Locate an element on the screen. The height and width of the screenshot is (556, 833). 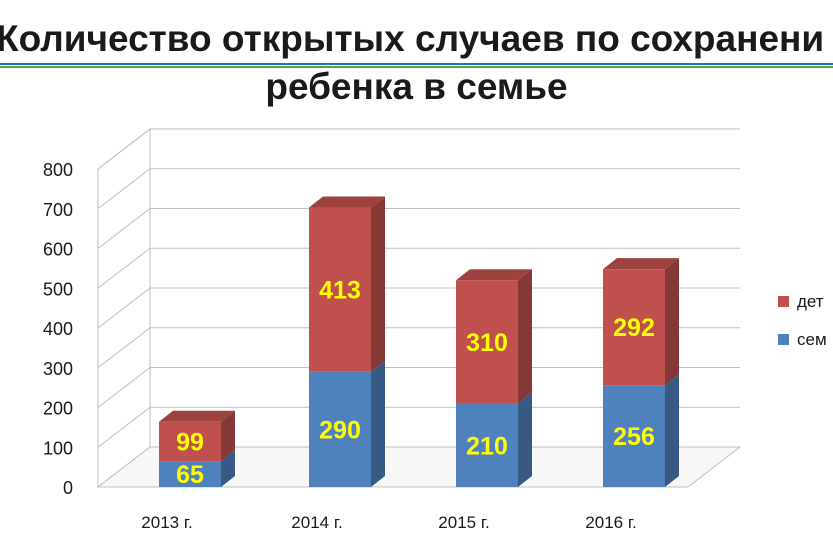
data-label: 290 is located at coordinates (340, 430).